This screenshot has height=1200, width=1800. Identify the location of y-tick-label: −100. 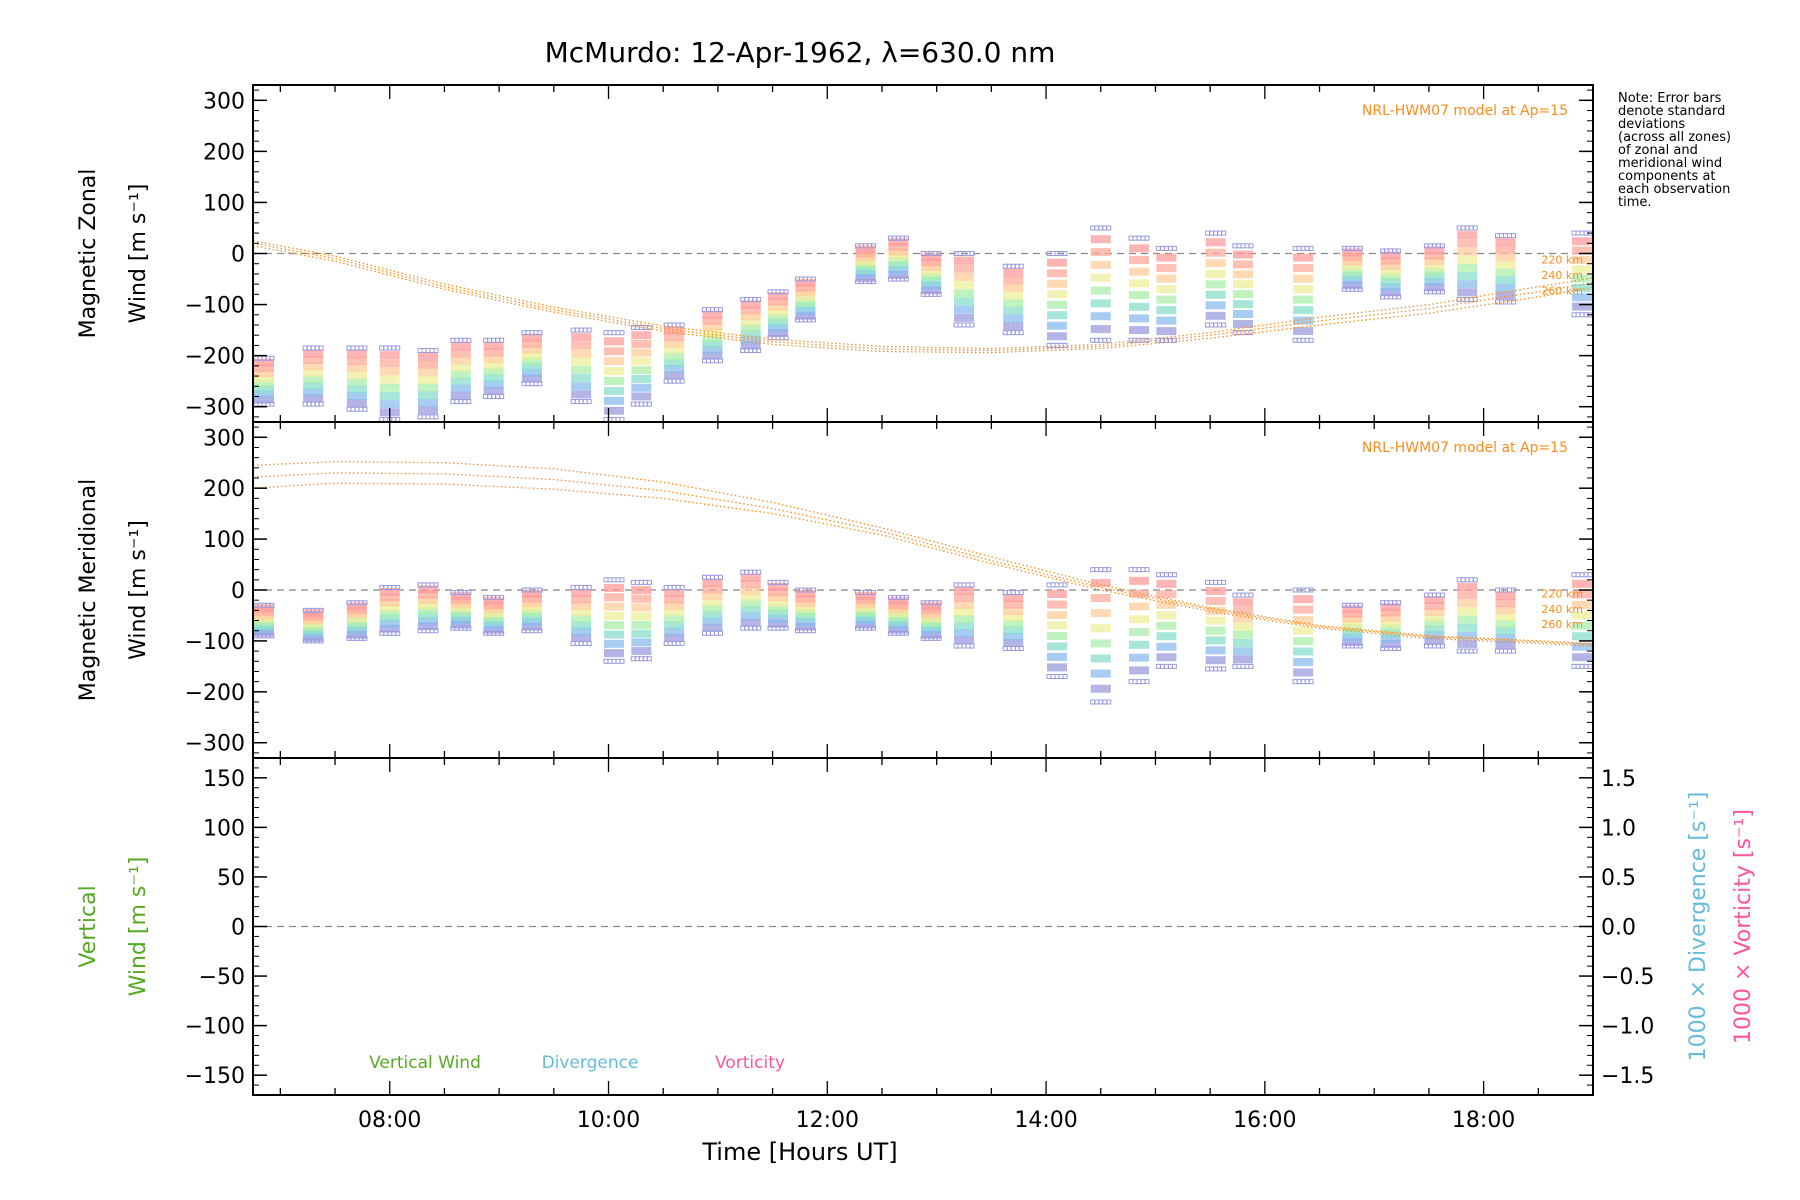
(215, 1027).